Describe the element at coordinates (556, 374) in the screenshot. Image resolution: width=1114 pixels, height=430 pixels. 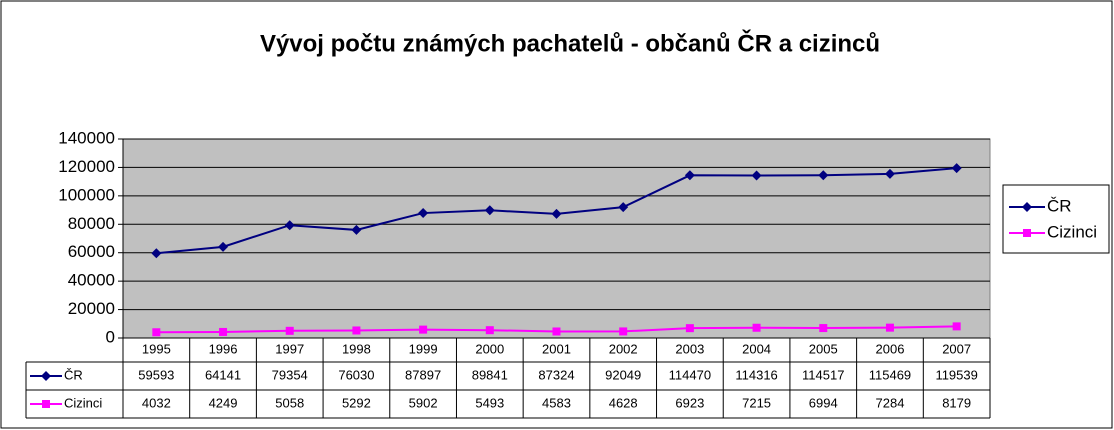
I see `table-value: 87324` at that location.